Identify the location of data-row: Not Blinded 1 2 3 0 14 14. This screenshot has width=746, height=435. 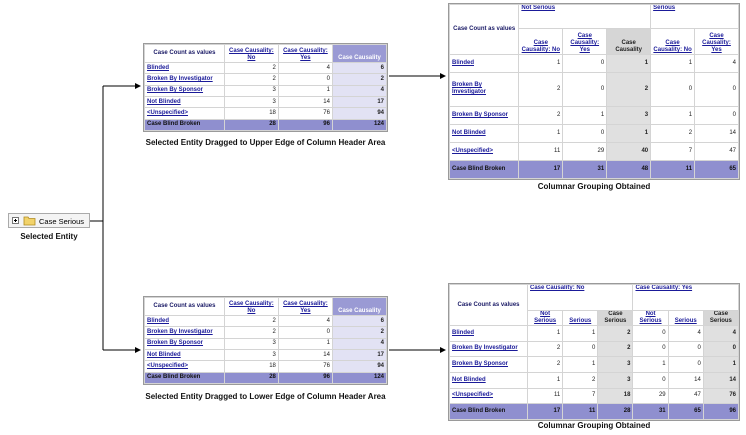
(594, 380).